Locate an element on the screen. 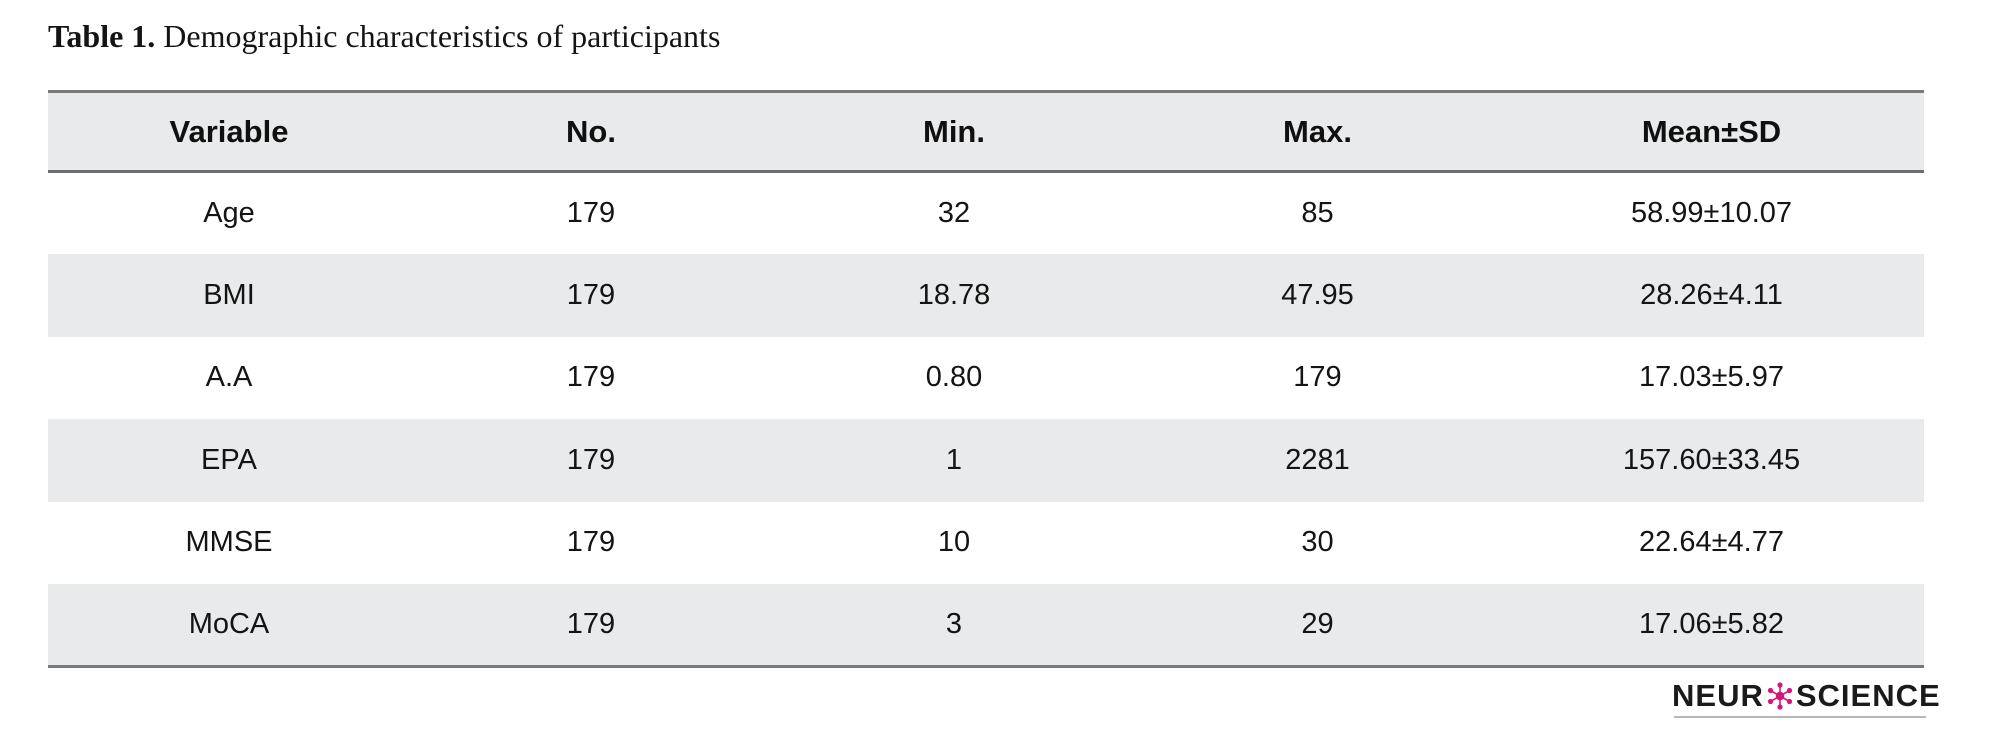 This screenshot has width=2000, height=739. cell-min: 3 is located at coordinates (954, 624).